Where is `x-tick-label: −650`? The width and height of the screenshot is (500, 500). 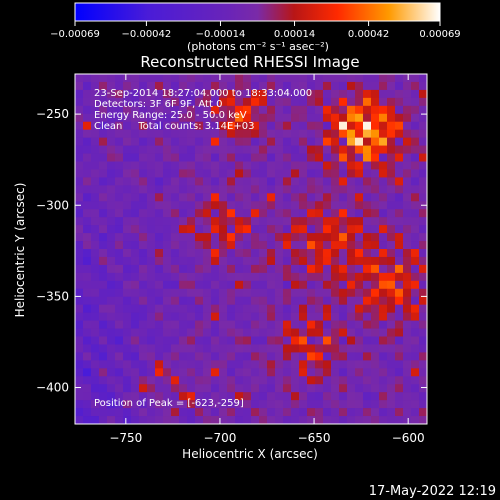
x-tick-label: −650 is located at coordinates (314, 438).